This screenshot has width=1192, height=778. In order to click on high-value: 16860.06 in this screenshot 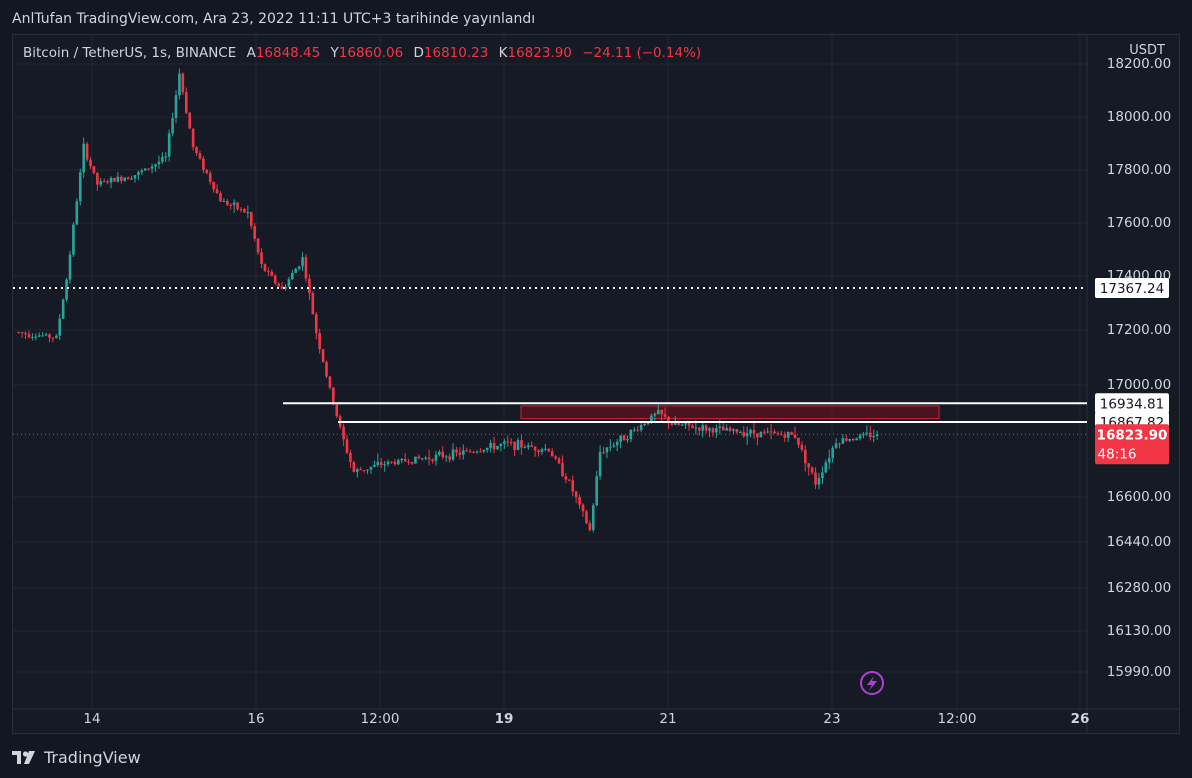, I will do `click(371, 53)`.